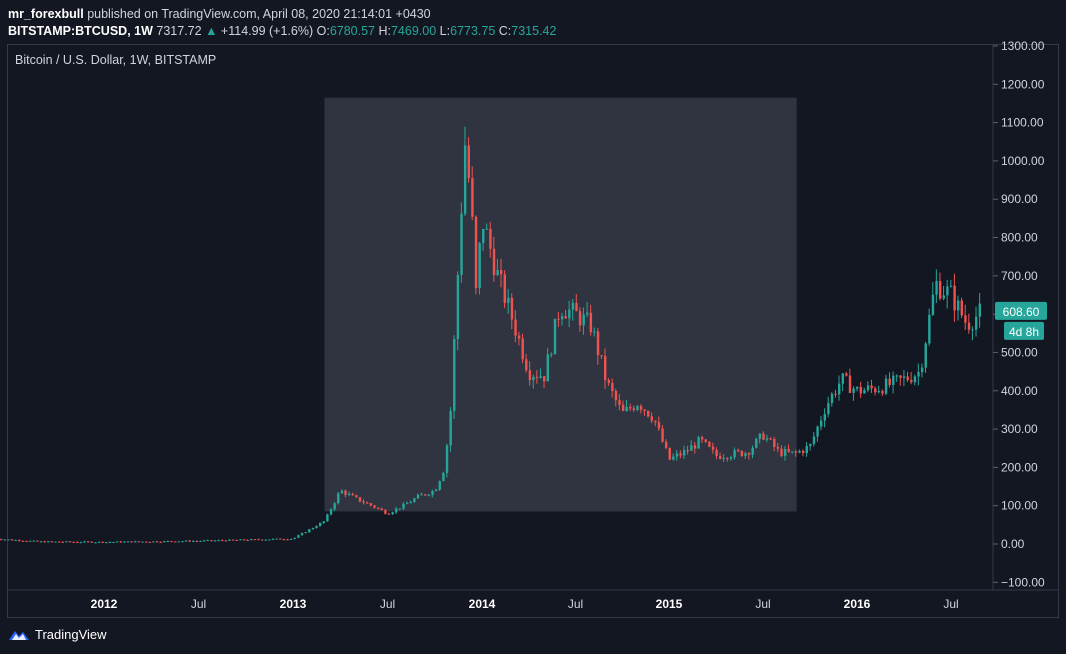 The image size is (1066, 654). I want to click on open-label: O:, so click(323, 31).